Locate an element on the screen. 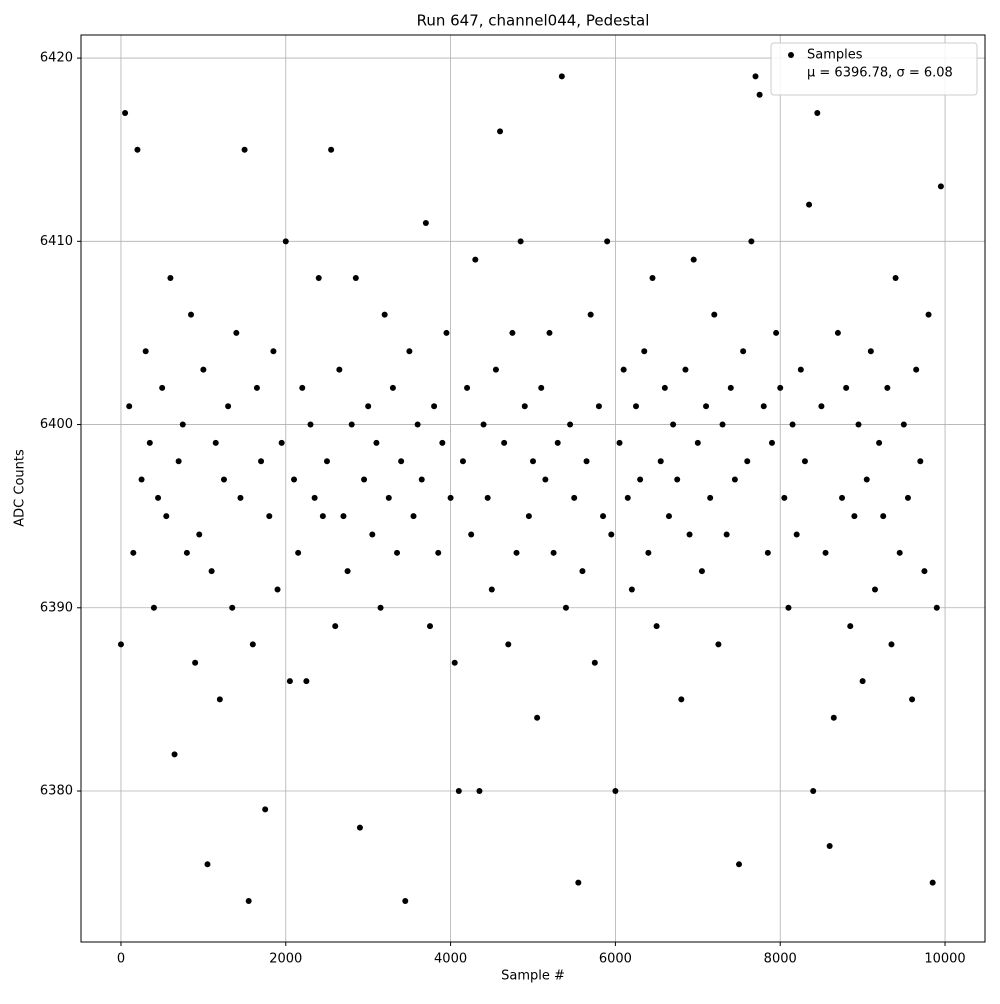 This screenshot has width=1000, height=1004. legend-box is located at coordinates (874, 69).